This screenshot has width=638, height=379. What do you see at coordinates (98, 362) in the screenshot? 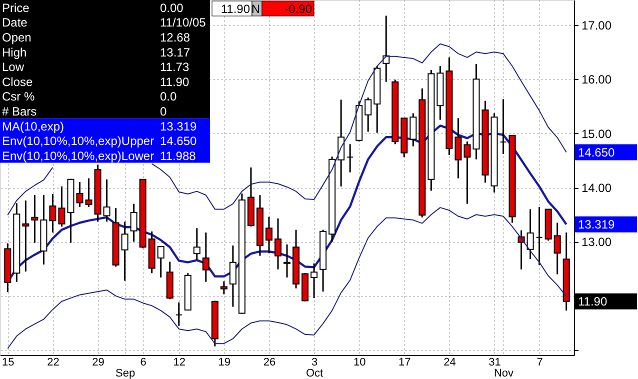
I see `x-tick-label: 29` at bounding box center [98, 362].